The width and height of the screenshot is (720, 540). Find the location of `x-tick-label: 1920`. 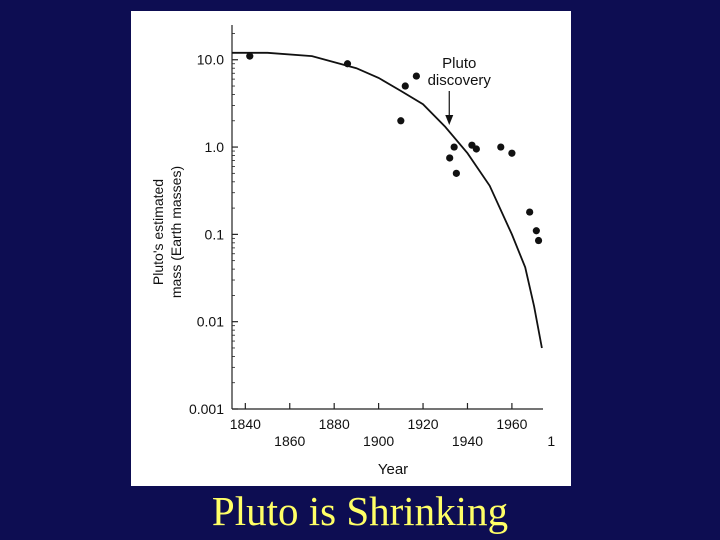

x-tick-label: 1920 is located at coordinates (422, 424).